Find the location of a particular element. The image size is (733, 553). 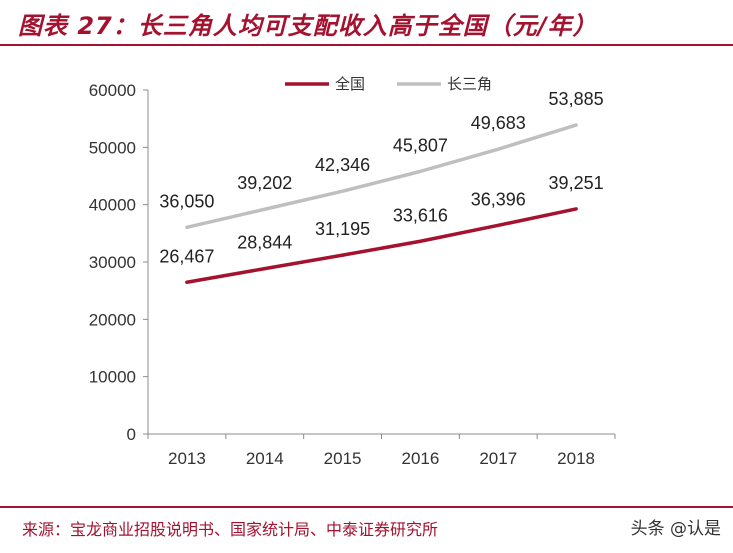

data-label: 49,683 is located at coordinates (498, 123).